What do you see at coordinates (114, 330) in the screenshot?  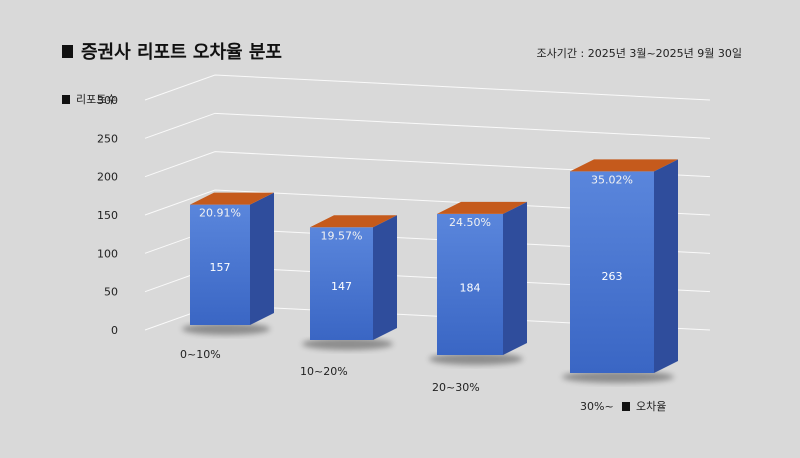 I see `y-tick-label: 0` at bounding box center [114, 330].